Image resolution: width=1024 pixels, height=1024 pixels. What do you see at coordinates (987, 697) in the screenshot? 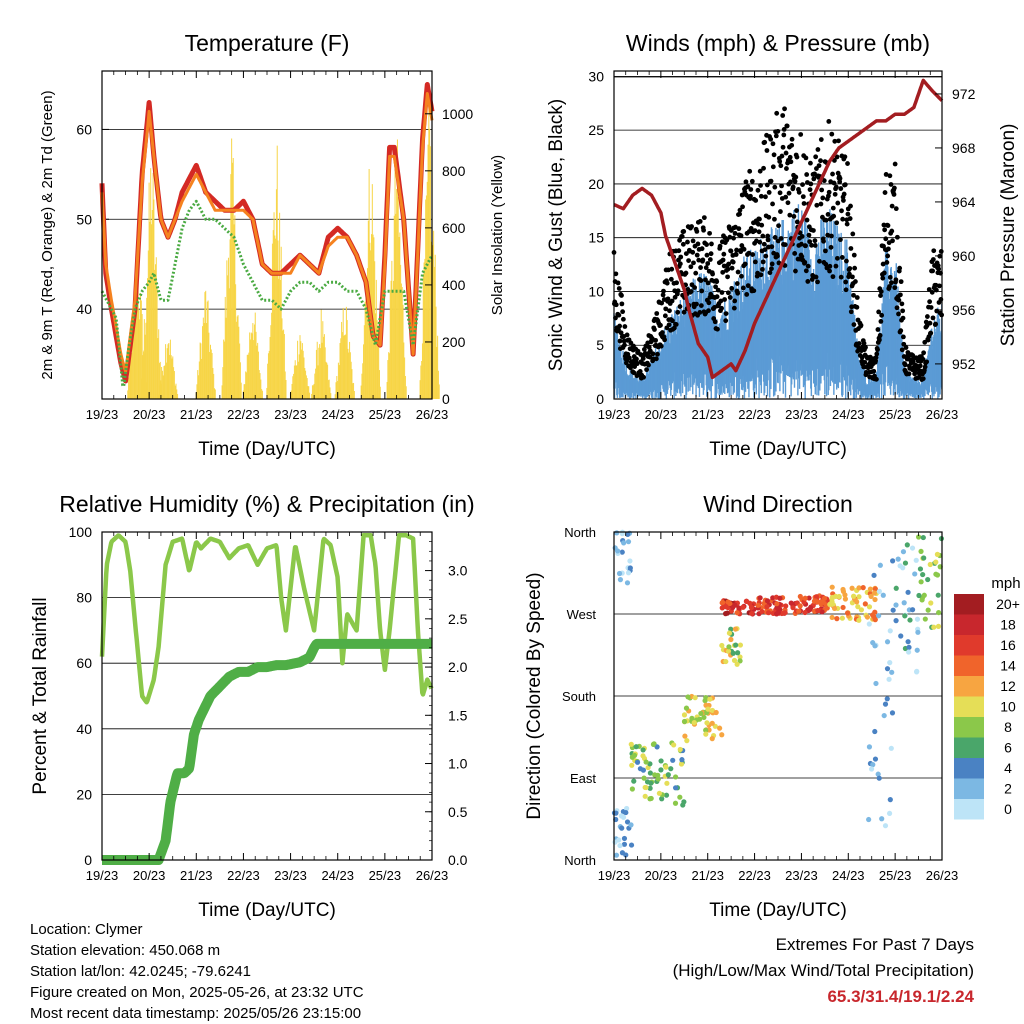
I see `speed-legend: mph 20+ 18 16 14 12 10 8 6 4 2 0` at bounding box center [987, 697].